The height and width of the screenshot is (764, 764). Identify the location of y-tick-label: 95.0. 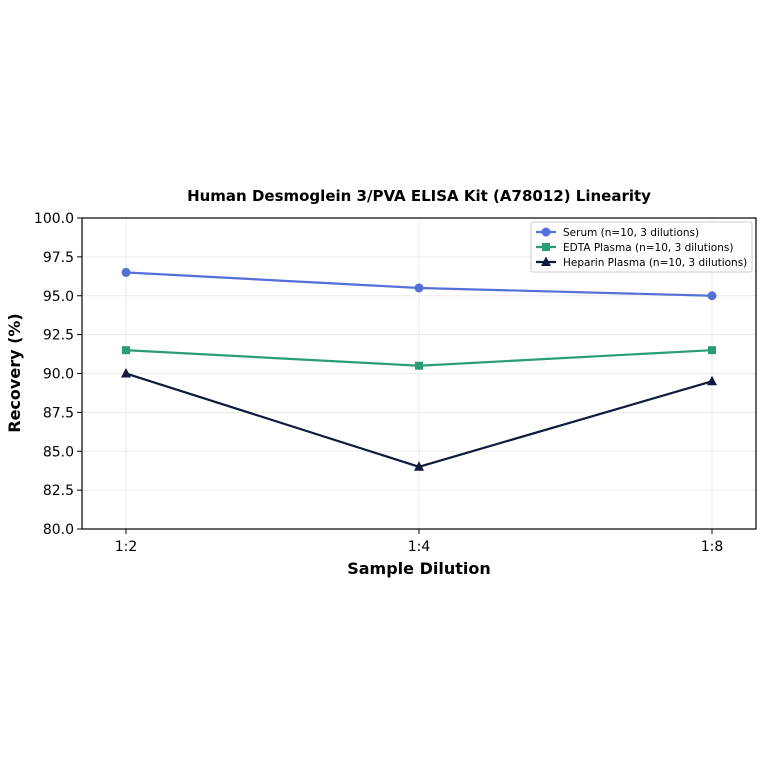
(58, 297).